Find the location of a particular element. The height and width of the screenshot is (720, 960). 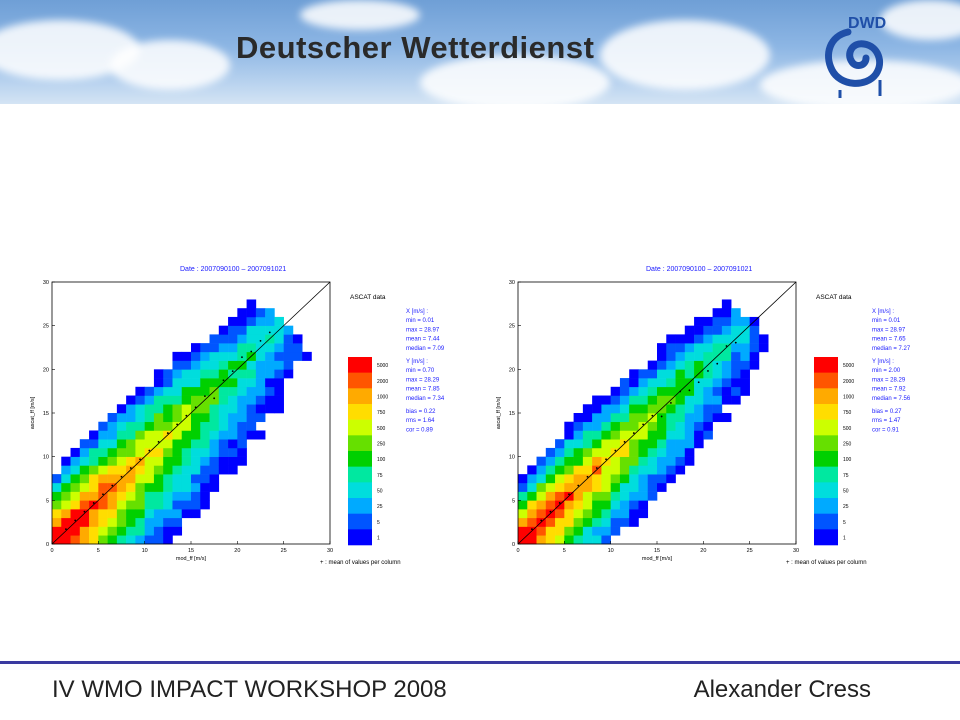

stats-line: rms = 1.64 is located at coordinates (420, 421).